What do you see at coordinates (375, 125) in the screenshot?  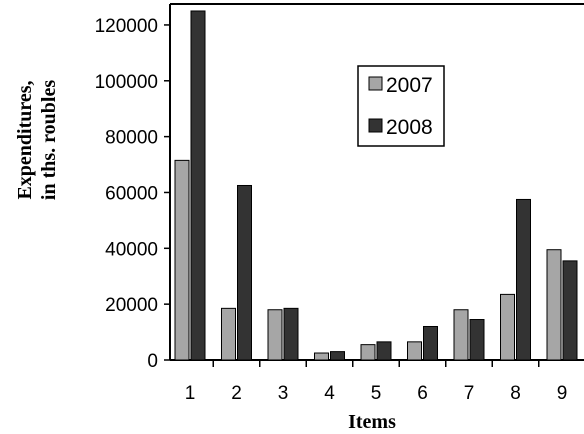 I see `legend-swatch-2008` at bounding box center [375, 125].